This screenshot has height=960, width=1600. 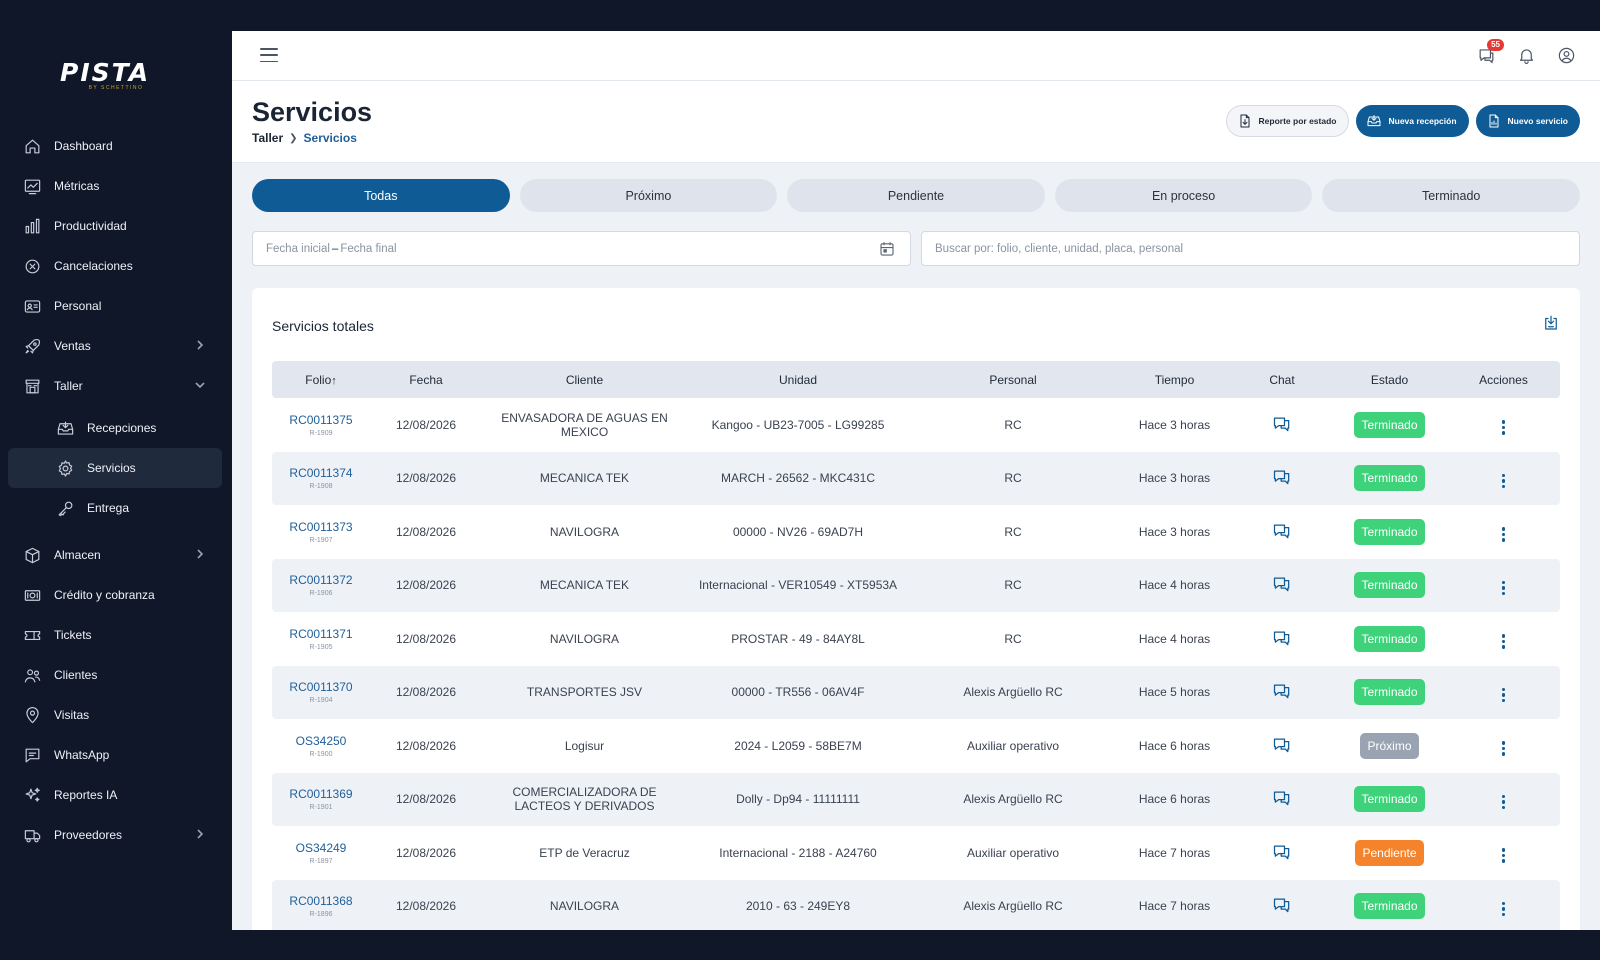 What do you see at coordinates (115, 146) in the screenshot?
I see `sidebar-item-dashboard: Dashboard` at bounding box center [115, 146].